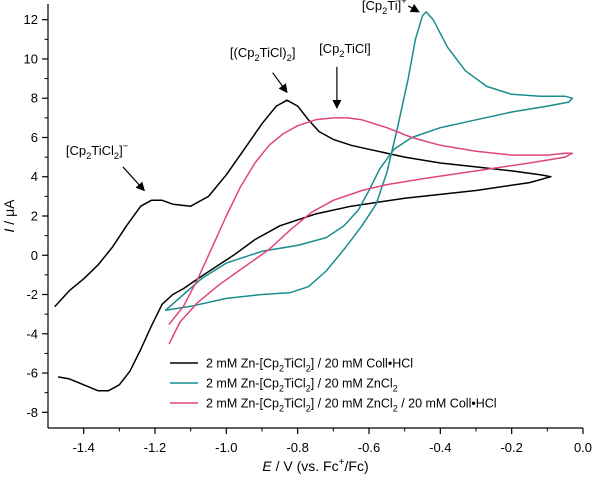 Image resolution: width=594 pixels, height=490 pixels. I want to click on x-axis-title: E / V (vs. Fc+/Fc), so click(315, 465).